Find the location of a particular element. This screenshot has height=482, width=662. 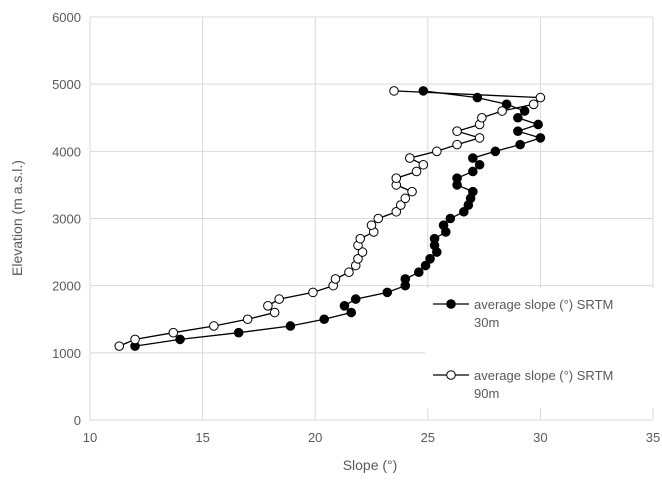

y-tick-label: 3000 is located at coordinates (66, 219).